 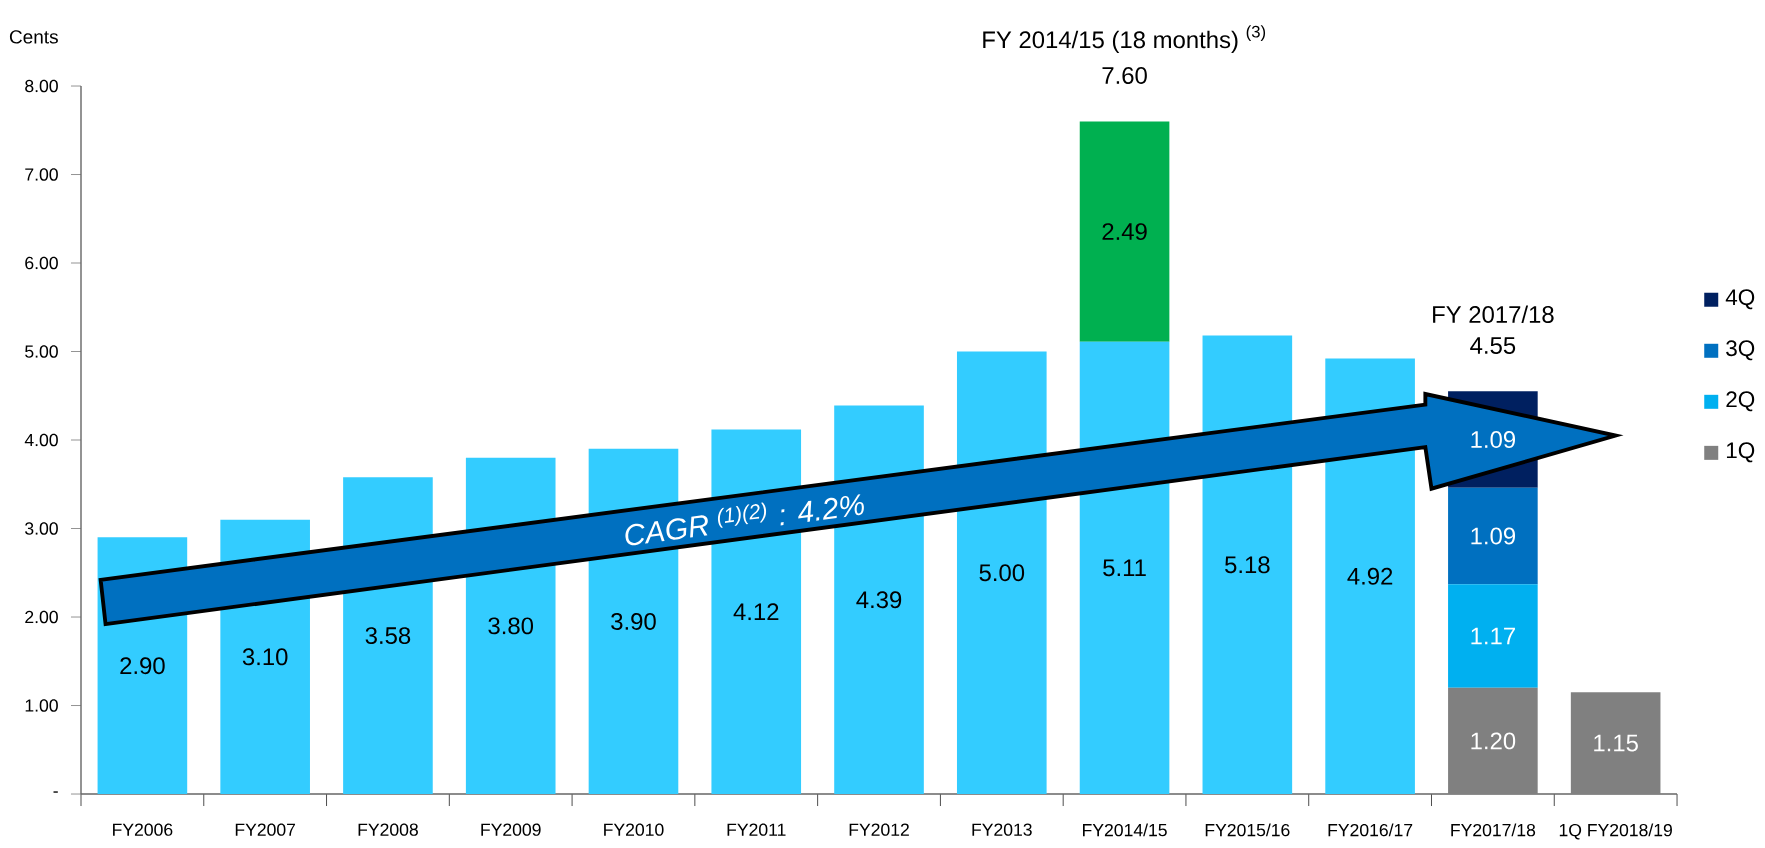 What do you see at coordinates (1370, 830) in the screenshot?
I see `x-tick-label: FY2016/17` at bounding box center [1370, 830].